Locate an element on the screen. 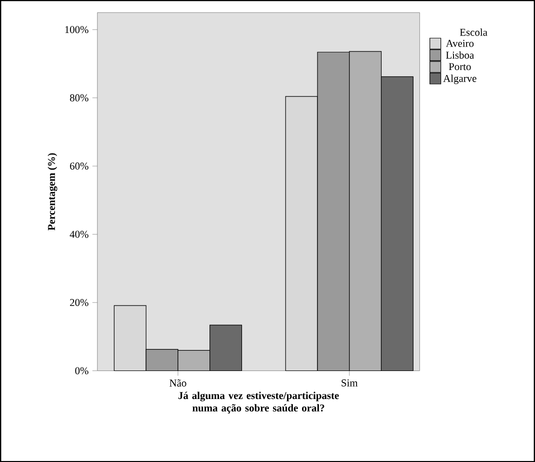 The image size is (535, 462). x-tick-label: Sim is located at coordinates (350, 382).